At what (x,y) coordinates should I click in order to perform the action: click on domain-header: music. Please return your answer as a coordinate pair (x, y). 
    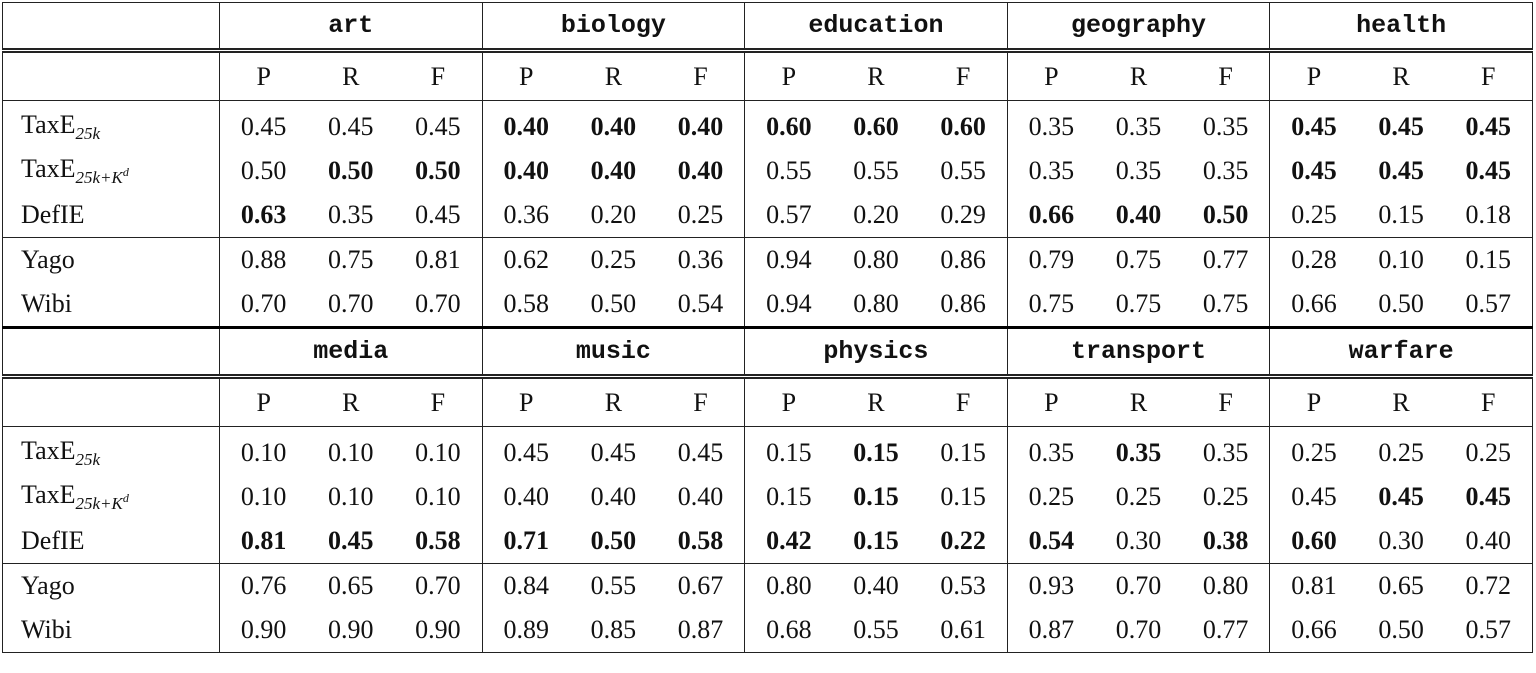
    Looking at the image, I should click on (614, 352).